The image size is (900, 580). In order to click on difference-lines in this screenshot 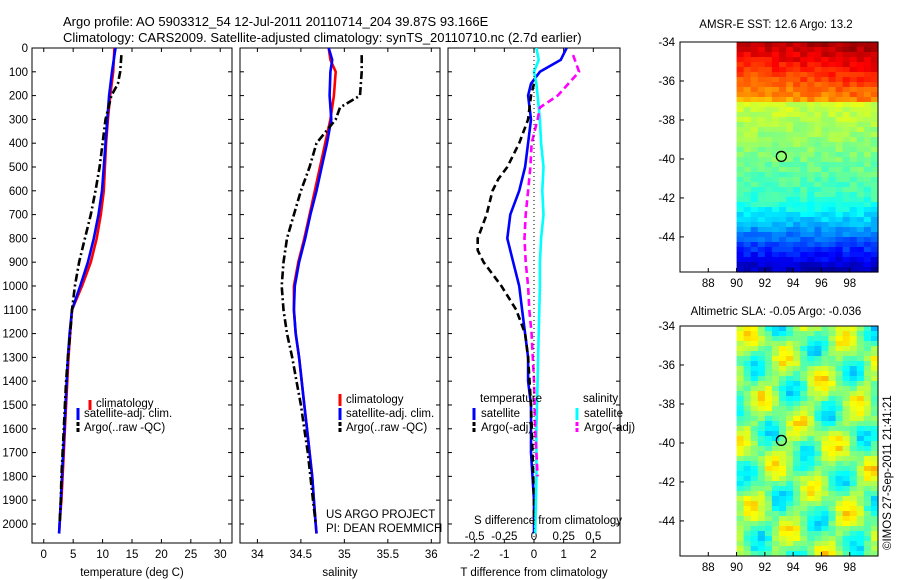, I will do `click(528, 295)`.